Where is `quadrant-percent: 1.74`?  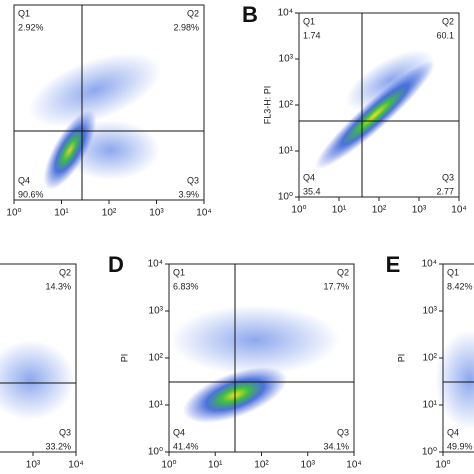 quadrant-percent: 1.74 is located at coordinates (312, 35).